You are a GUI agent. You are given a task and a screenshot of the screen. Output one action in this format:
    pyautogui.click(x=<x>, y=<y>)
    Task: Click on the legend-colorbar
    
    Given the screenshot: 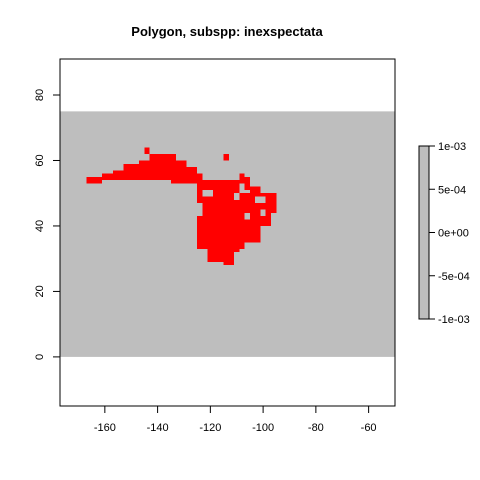 What is the action you would take?
    pyautogui.click(x=424, y=232)
    